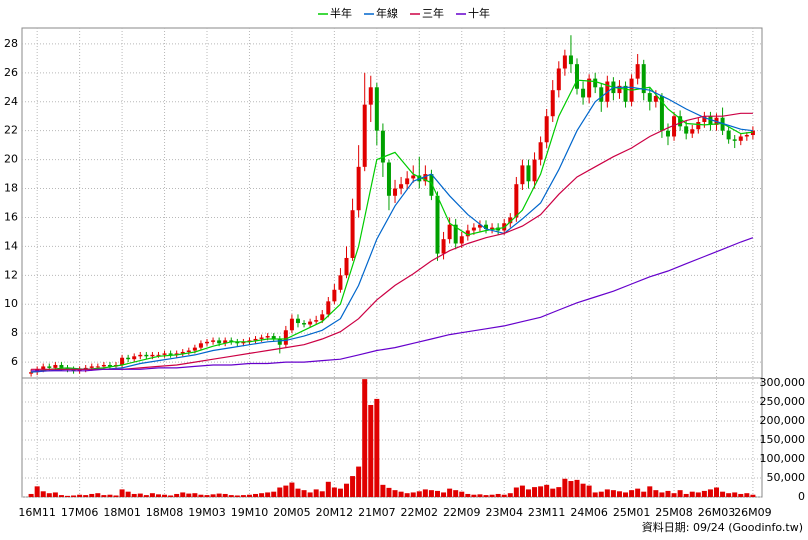 The height and width of the screenshot is (540, 808). What do you see at coordinates (783, 401) in the screenshot?
I see `y2-tick-label: 250,000` at bounding box center [783, 401].